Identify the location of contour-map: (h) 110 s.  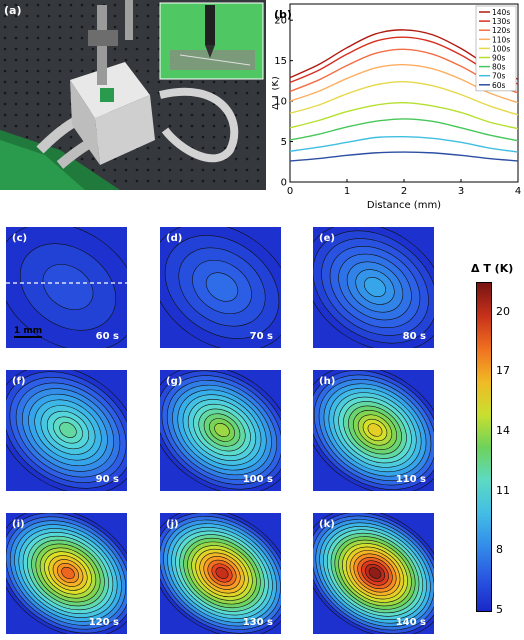
(373, 430).